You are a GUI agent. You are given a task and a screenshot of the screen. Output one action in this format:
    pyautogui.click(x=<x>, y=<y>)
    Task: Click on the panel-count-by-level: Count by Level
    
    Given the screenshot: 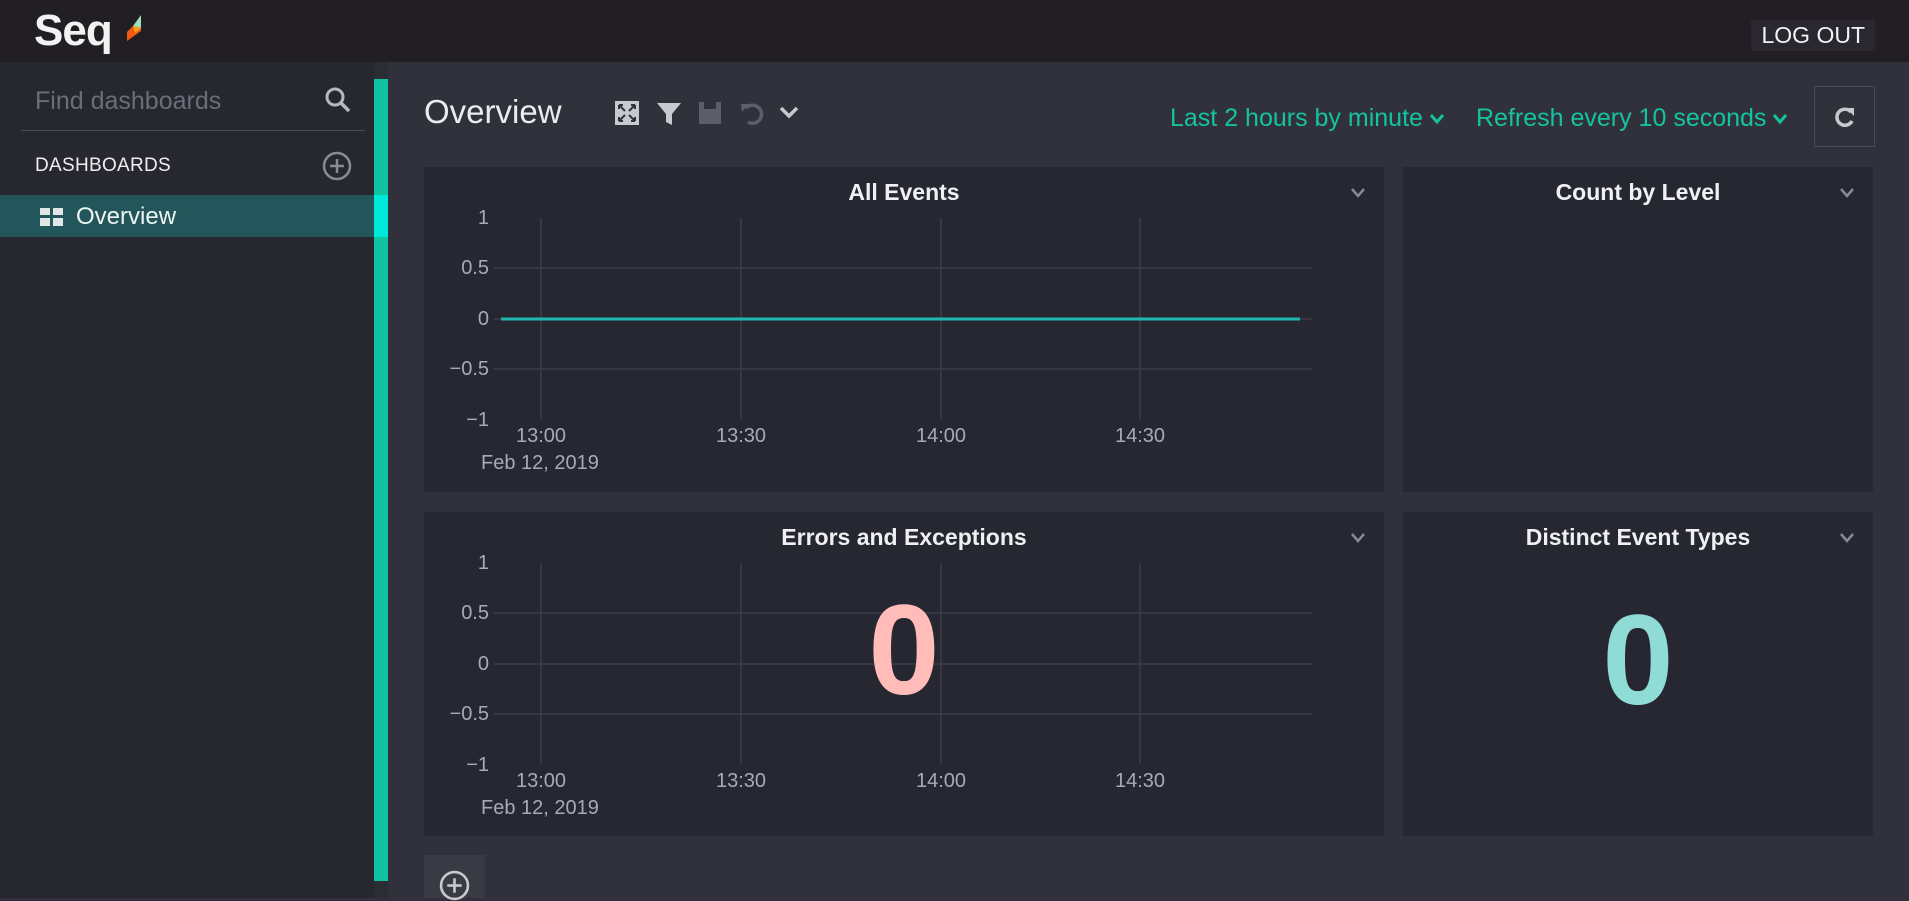 What is the action you would take?
    pyautogui.click(x=1638, y=329)
    